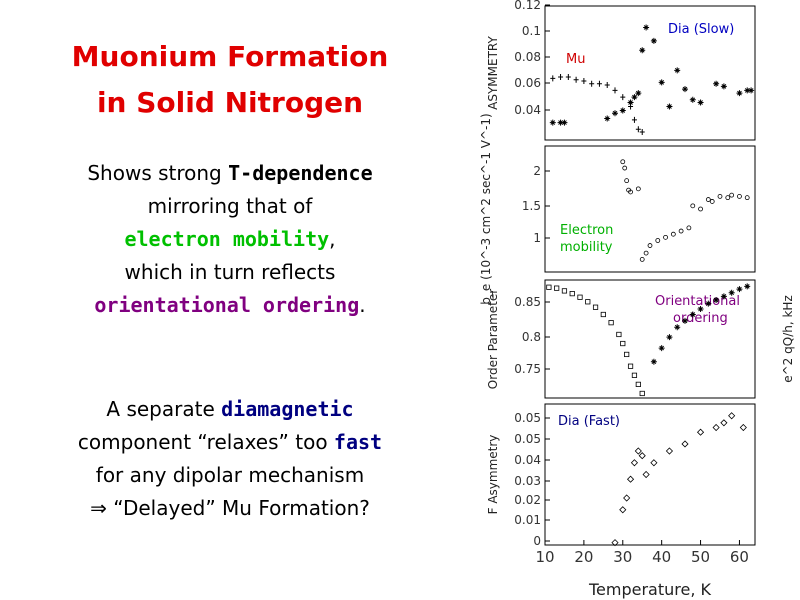  I want to click on y-tick-label: 1.5, so click(531, 206).